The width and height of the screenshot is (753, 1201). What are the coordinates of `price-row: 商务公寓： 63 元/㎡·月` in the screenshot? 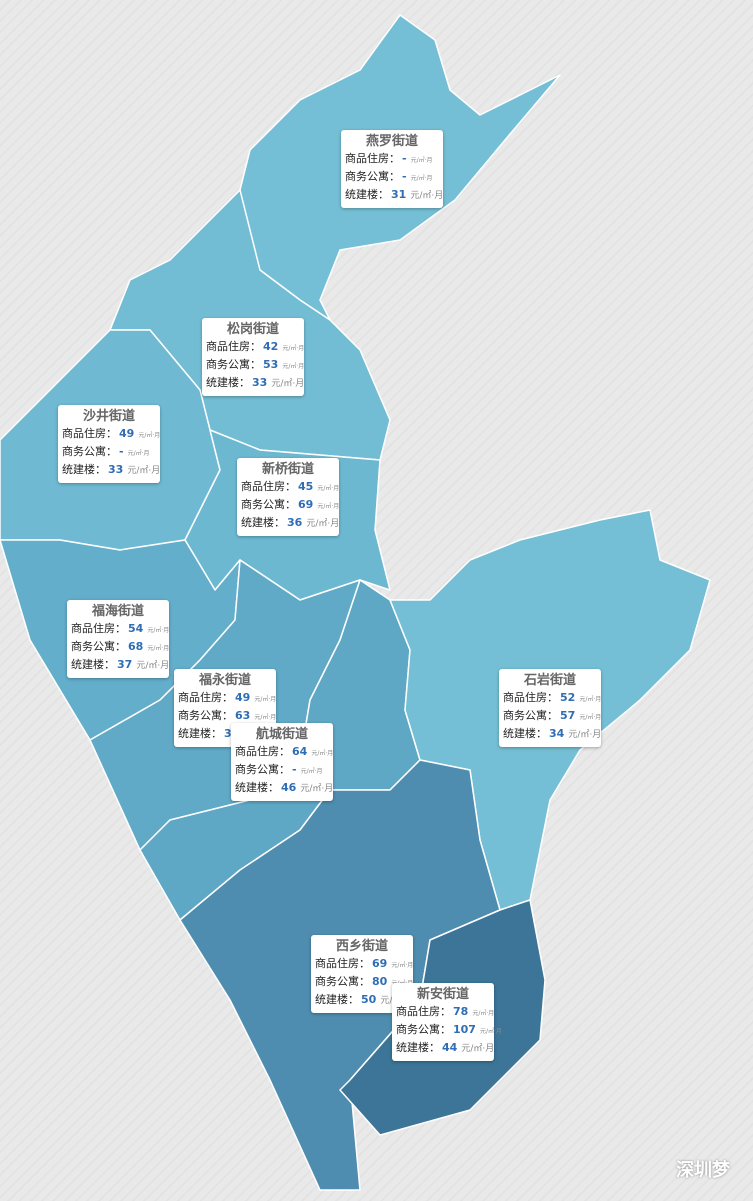 It's located at (227, 717).